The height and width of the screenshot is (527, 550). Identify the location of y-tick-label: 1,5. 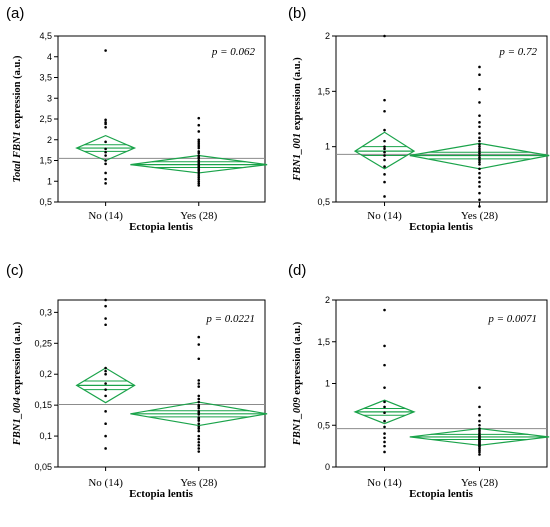
(323, 91).